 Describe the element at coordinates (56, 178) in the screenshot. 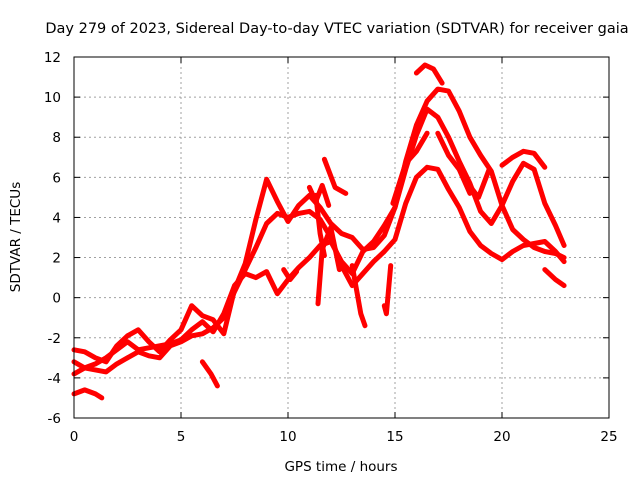

I see `y-tick-label: 6` at that location.